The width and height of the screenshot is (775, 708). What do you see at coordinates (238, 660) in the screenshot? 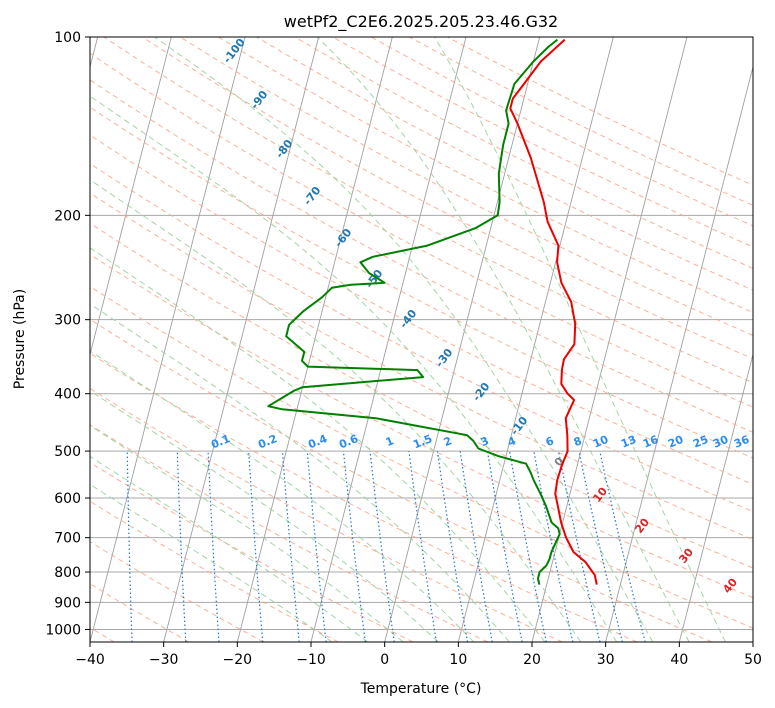
I see `x-tick-label: −20` at bounding box center [238, 660].